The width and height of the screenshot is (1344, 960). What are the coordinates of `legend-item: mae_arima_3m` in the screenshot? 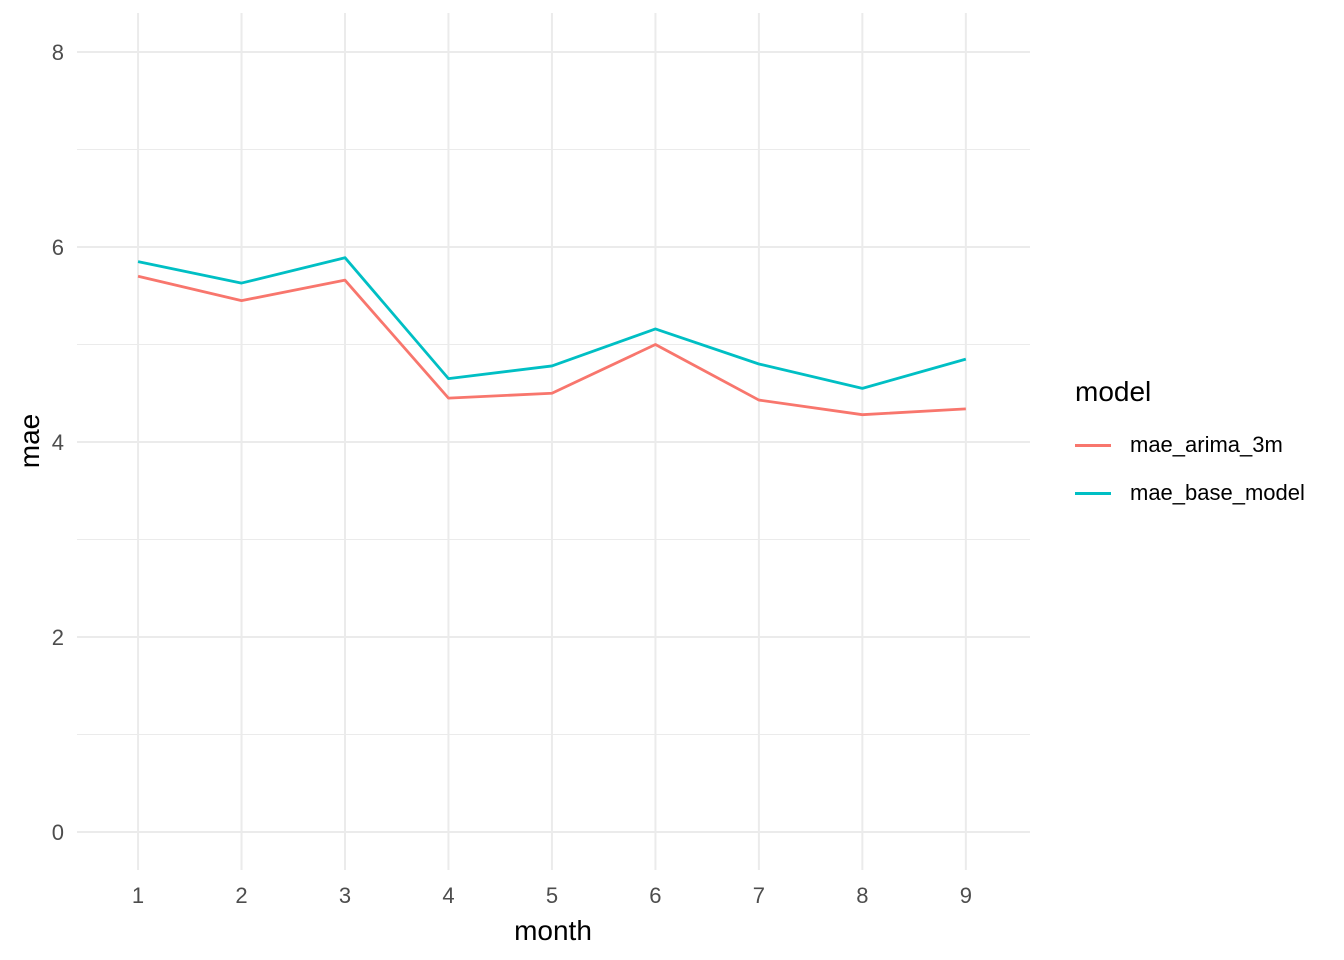 It's located at (1190, 445).